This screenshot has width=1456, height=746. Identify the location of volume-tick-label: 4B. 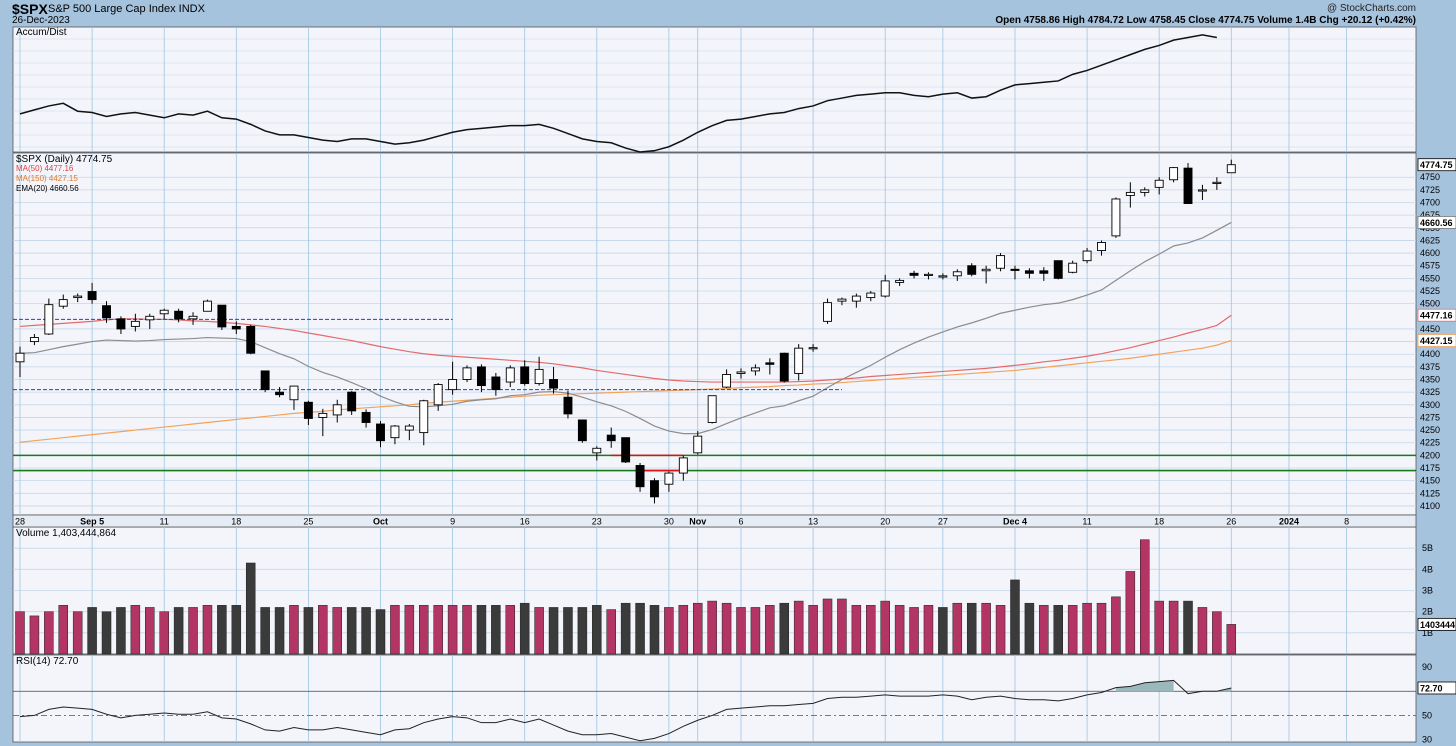
(1427, 569).